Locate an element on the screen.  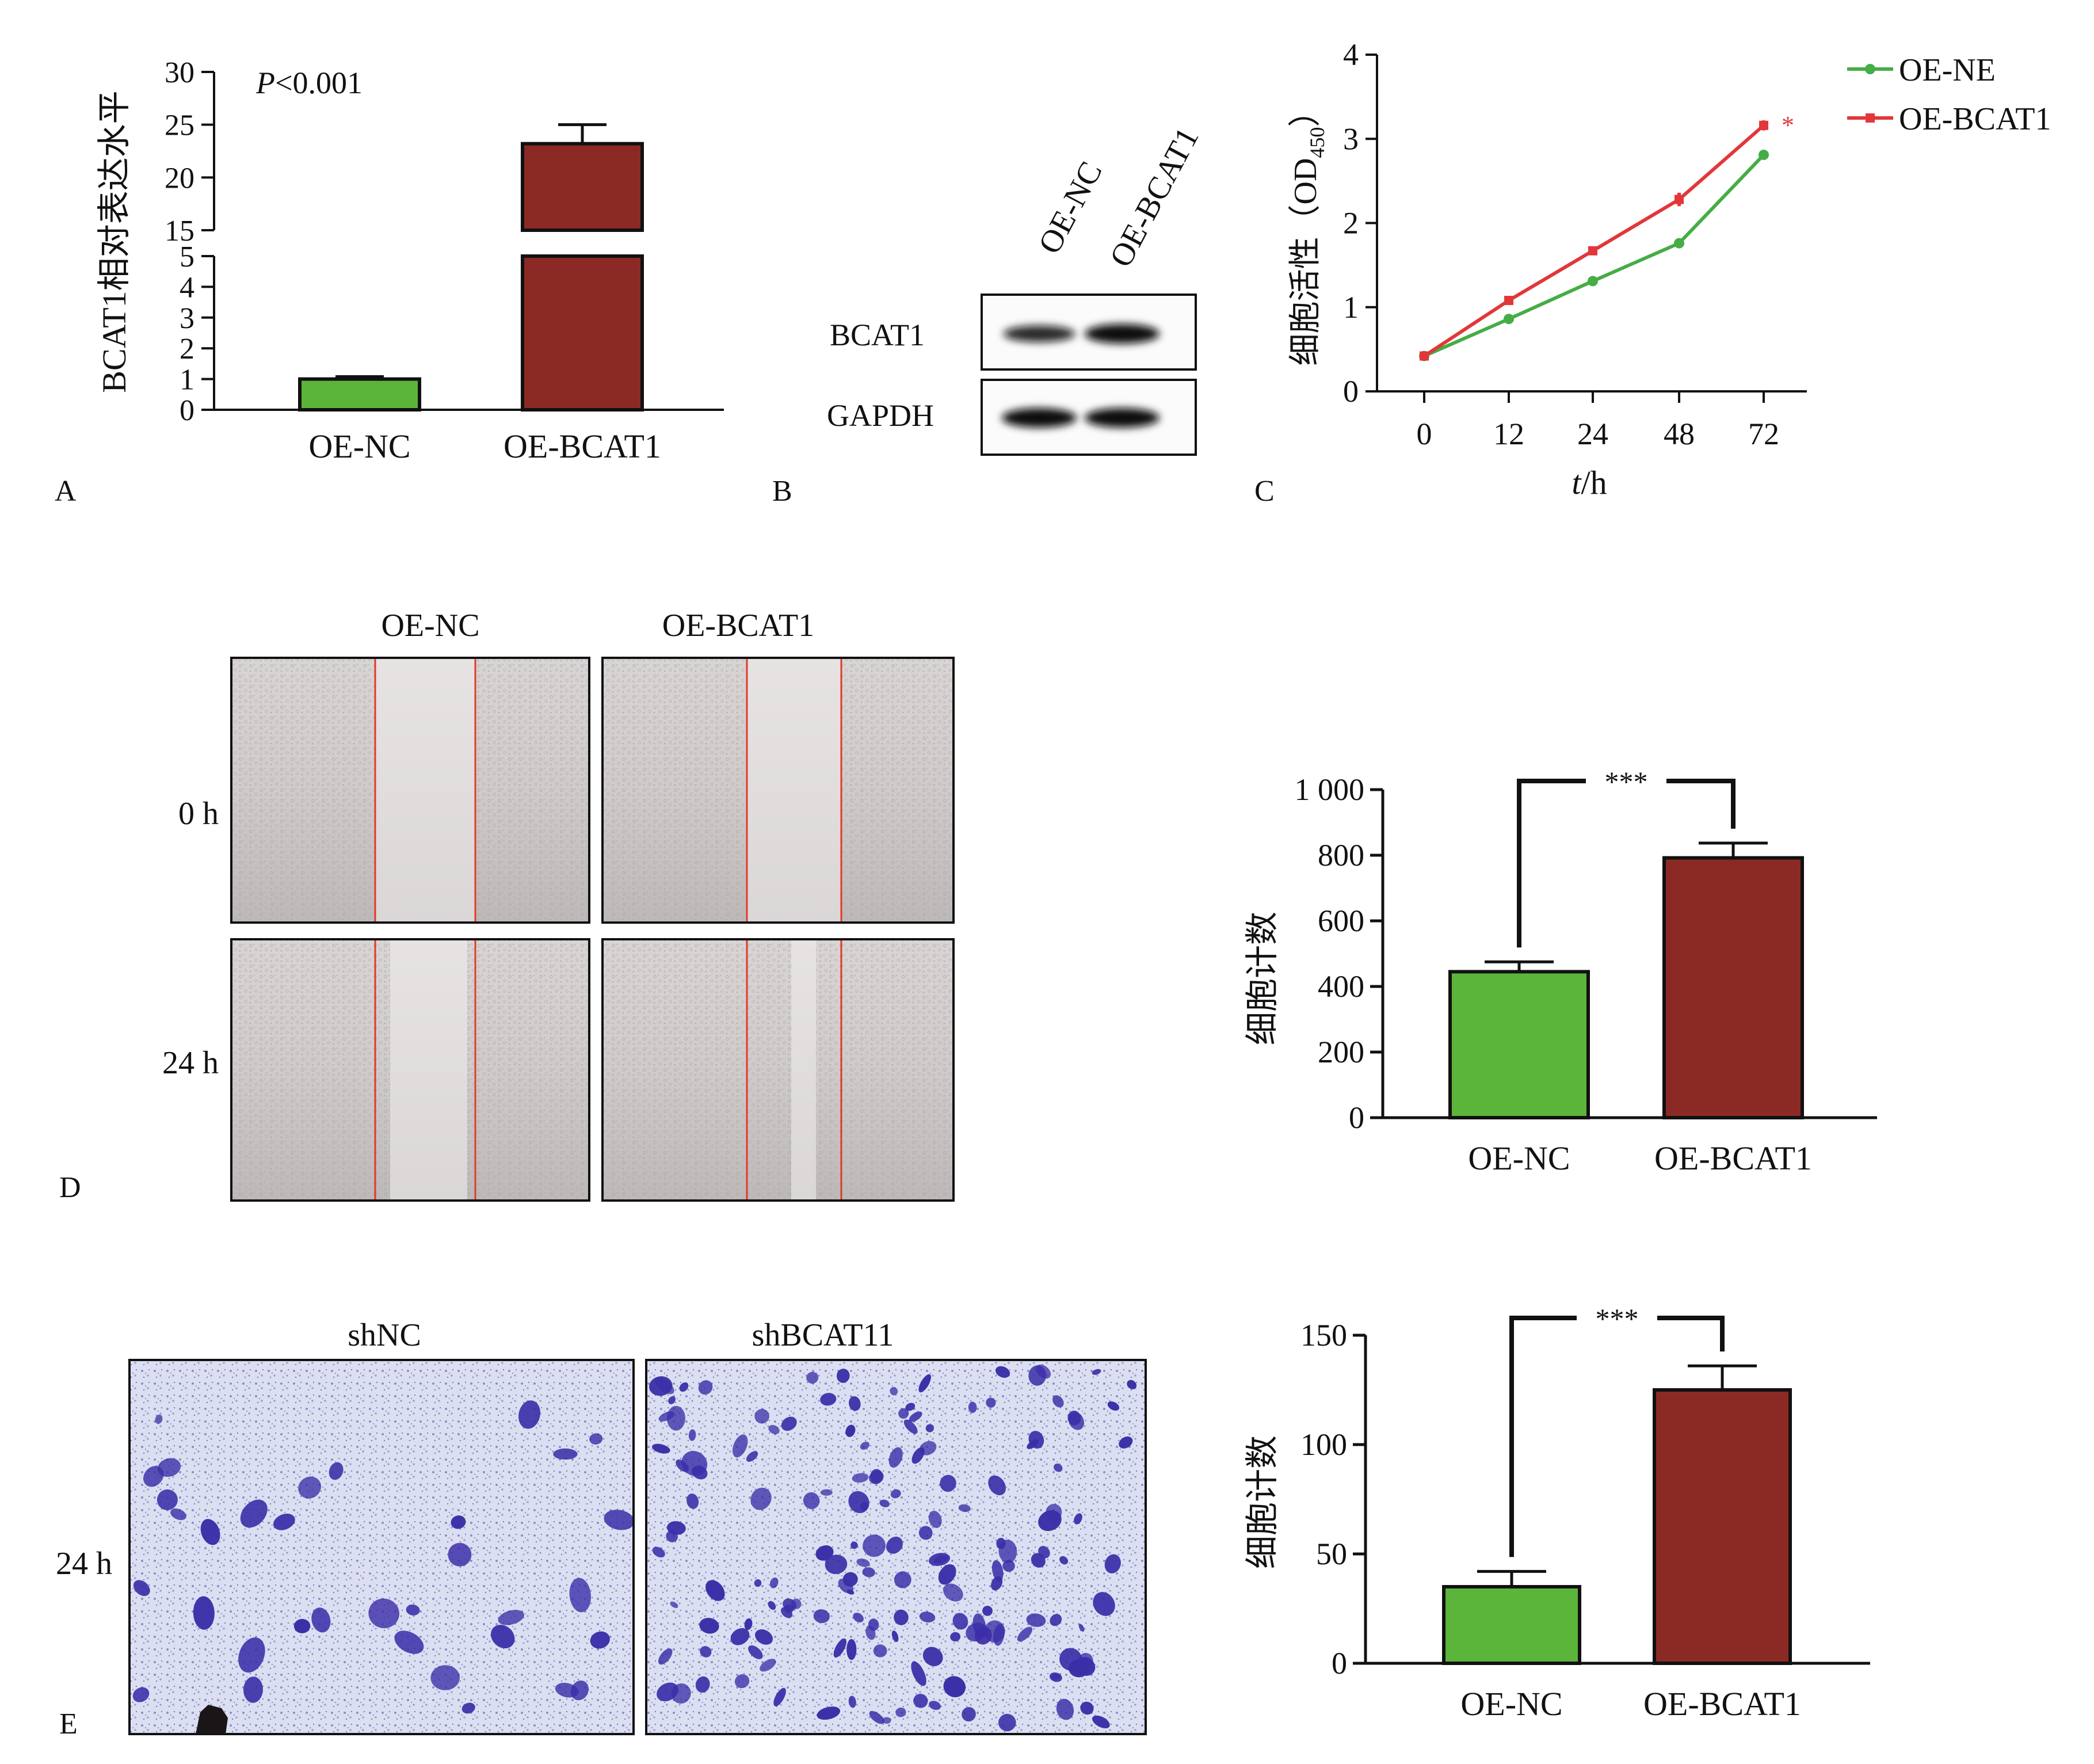
y-tick-label: 150 is located at coordinates (1324, 1335).